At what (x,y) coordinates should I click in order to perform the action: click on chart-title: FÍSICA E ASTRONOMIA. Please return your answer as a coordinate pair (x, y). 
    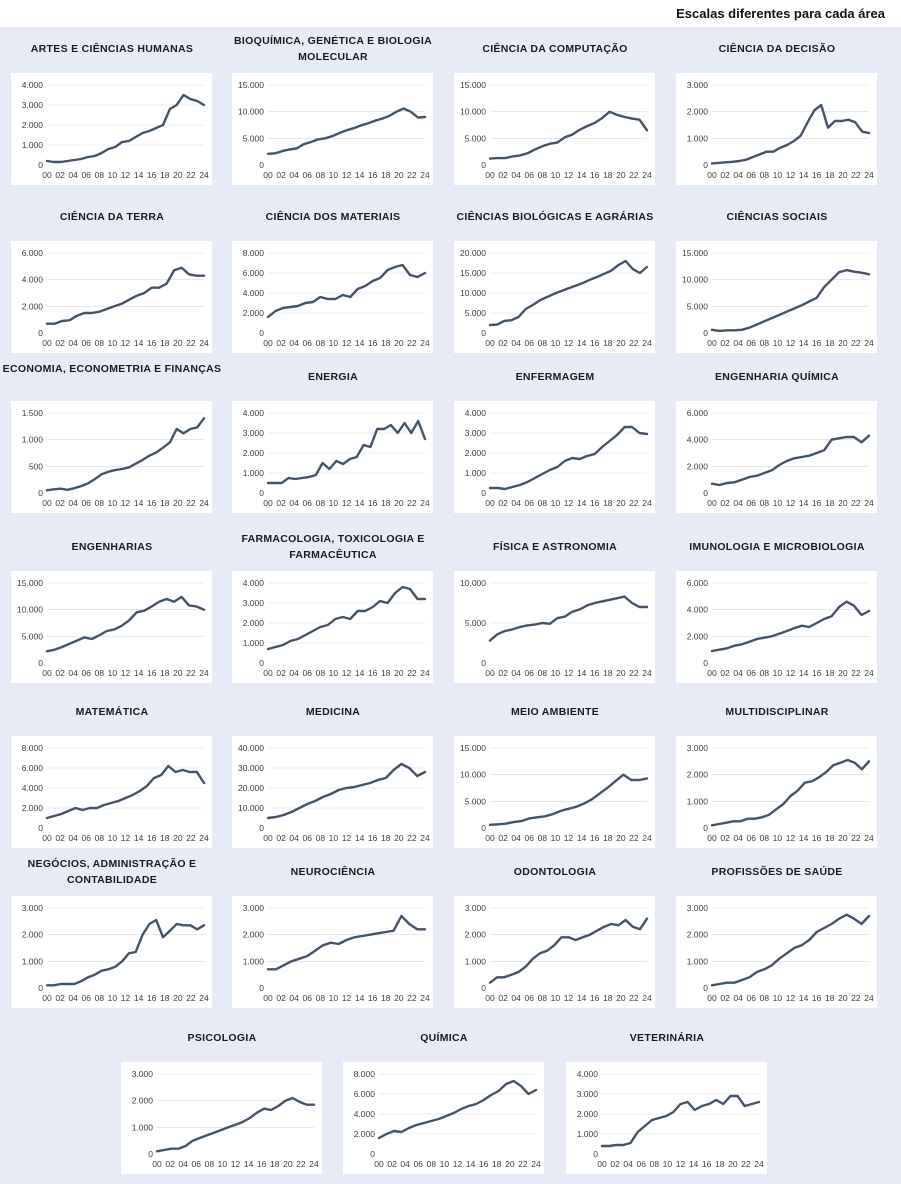
    Looking at the image, I should click on (555, 547).